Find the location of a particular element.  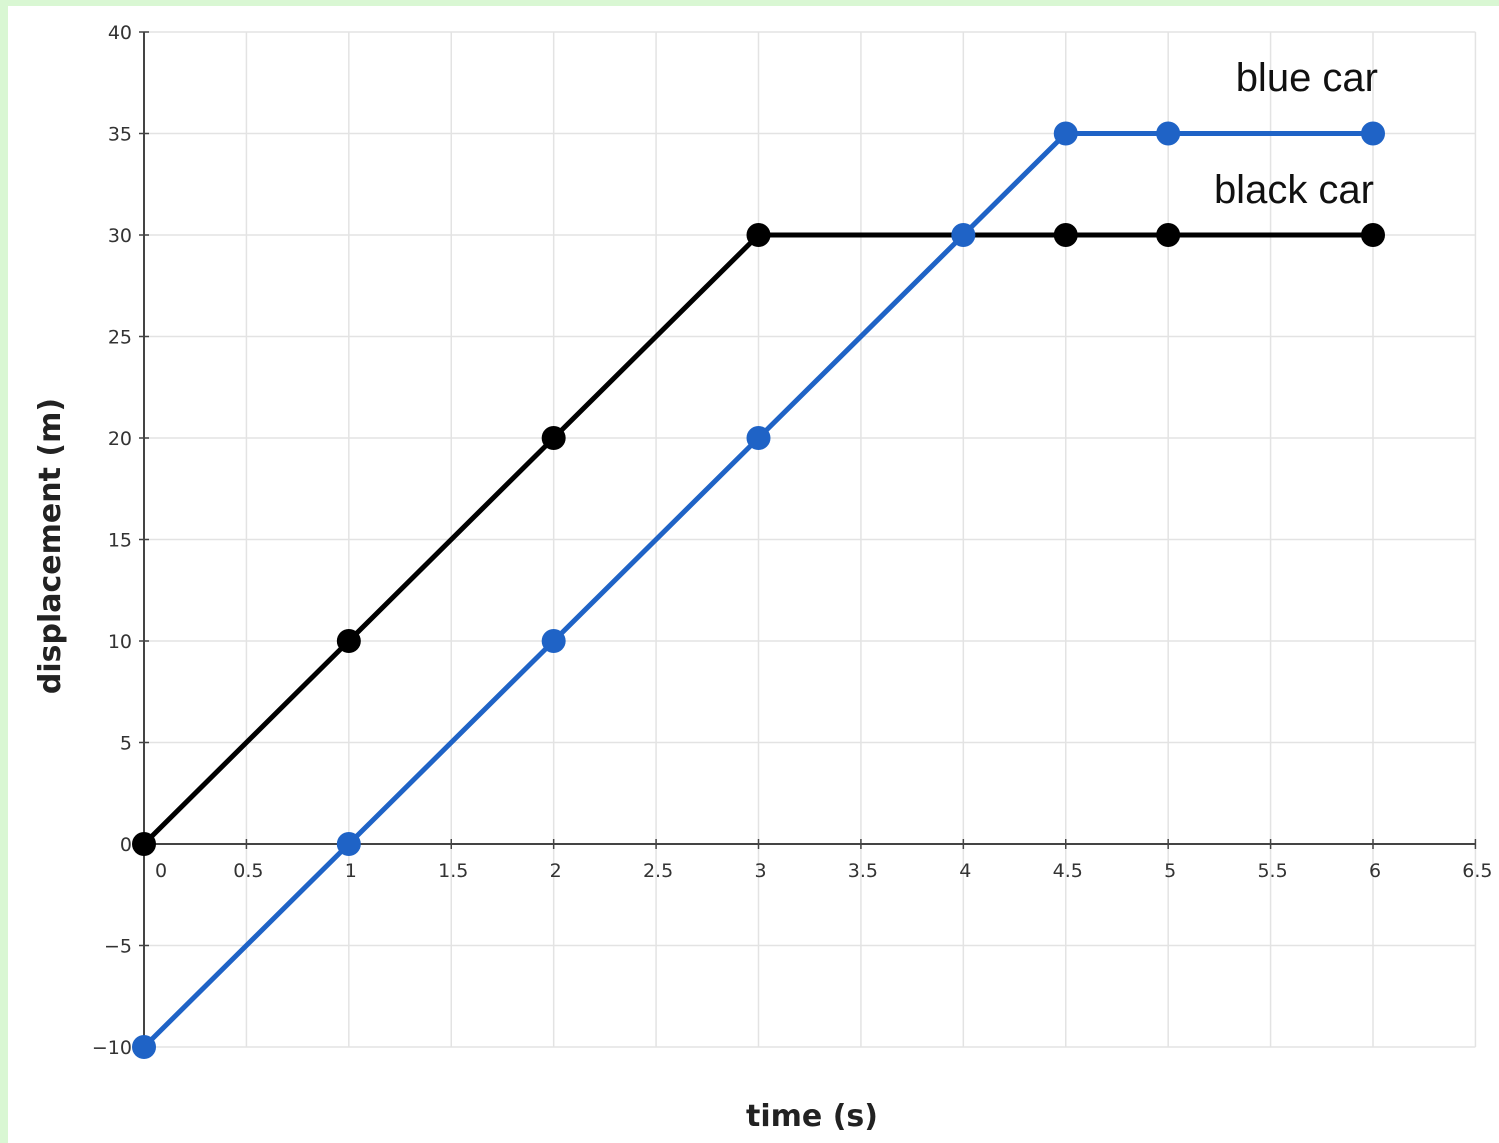

x-tick-label: 4 is located at coordinates (965, 871).